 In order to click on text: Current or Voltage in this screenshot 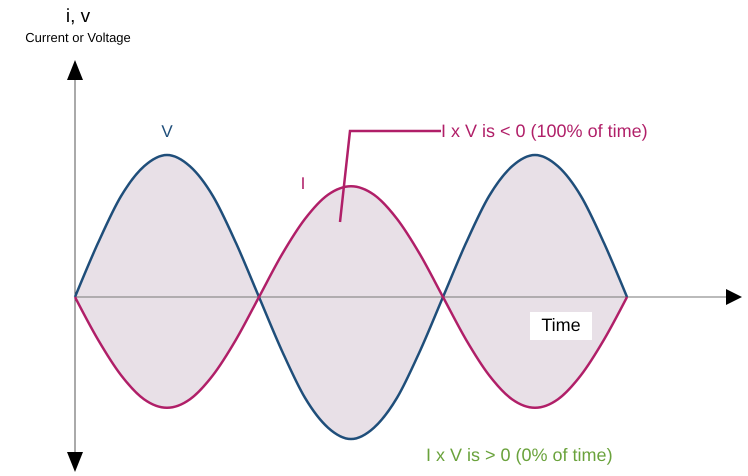, I will do `click(78, 37)`.